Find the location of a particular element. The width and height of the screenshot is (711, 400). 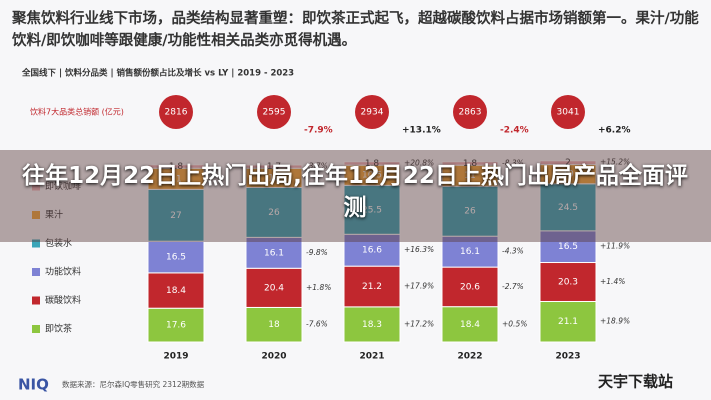

total-label: 3041 is located at coordinates (568, 113).